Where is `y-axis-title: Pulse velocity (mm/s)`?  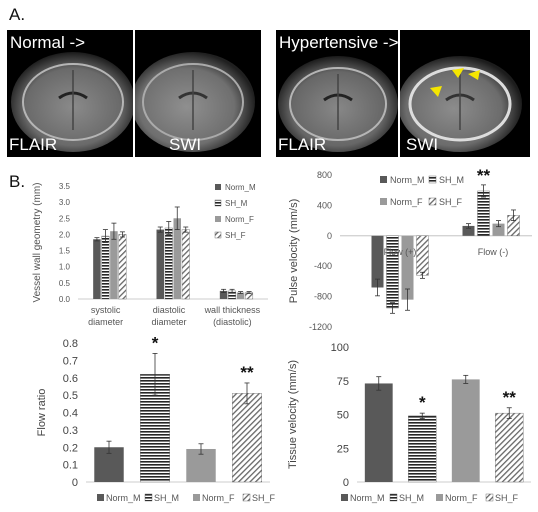 y-axis-title: Pulse velocity (mm/s) is located at coordinates (294, 251).